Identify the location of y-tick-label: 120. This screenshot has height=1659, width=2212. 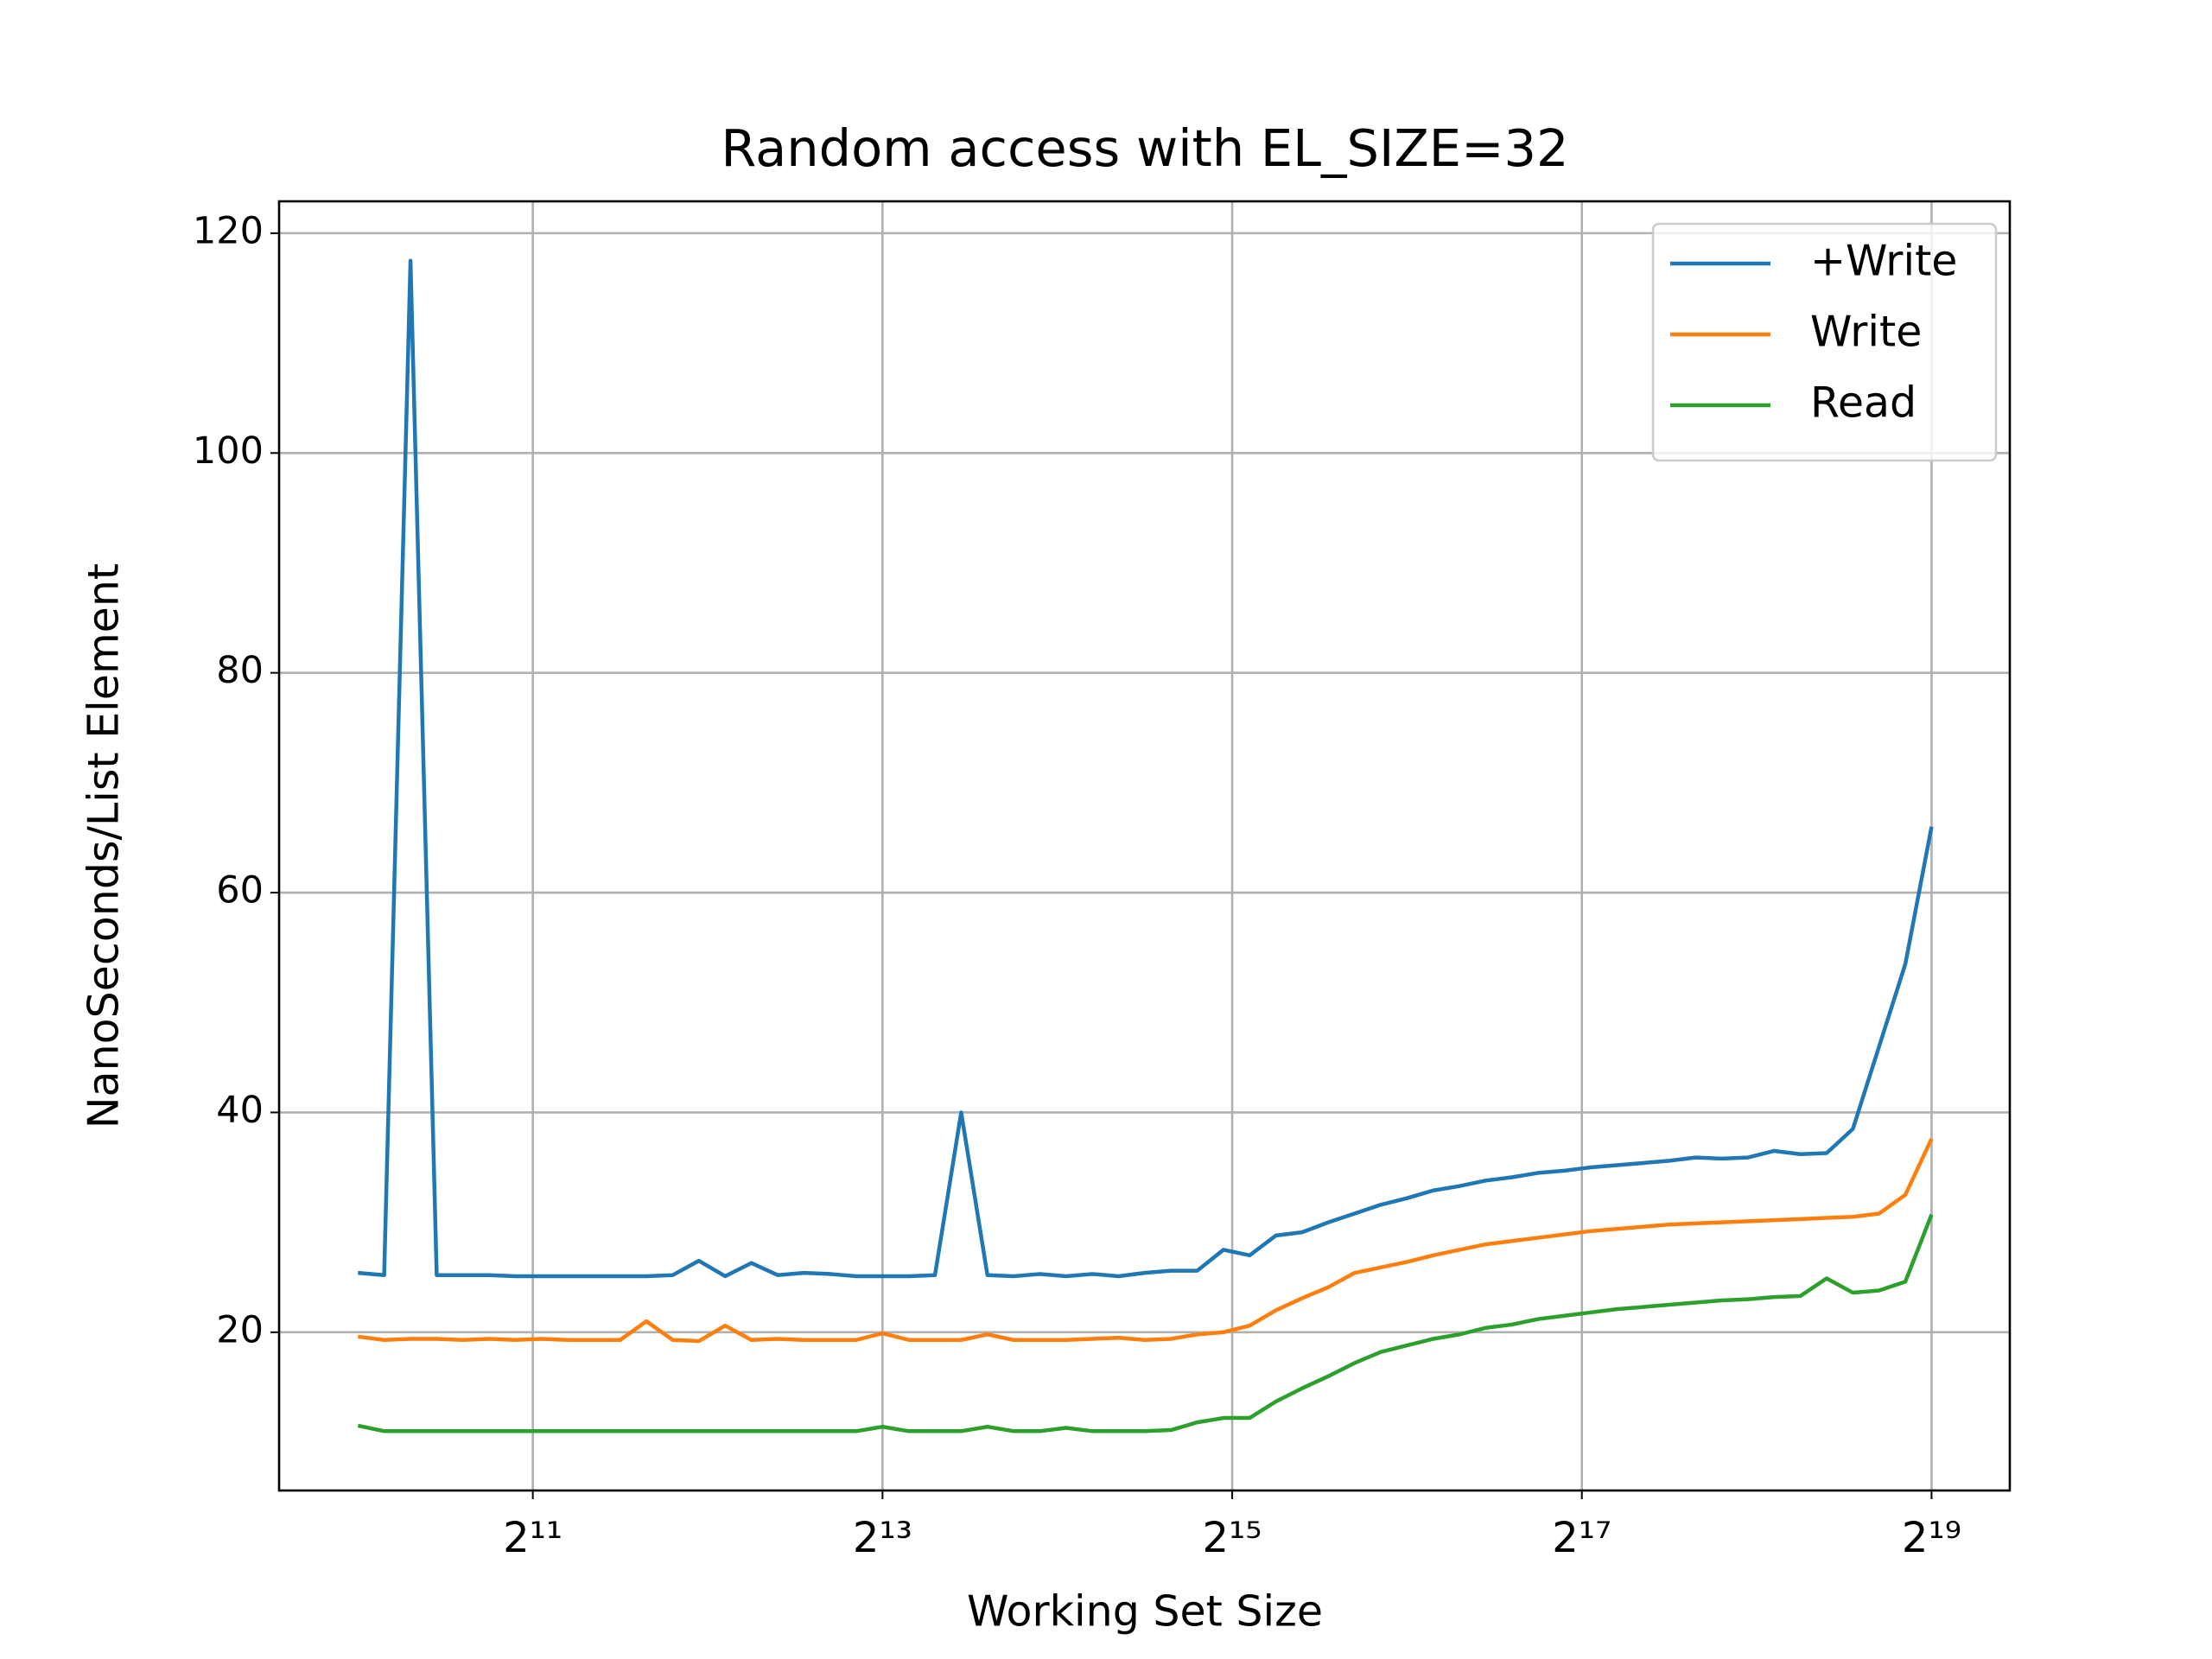
(229, 231).